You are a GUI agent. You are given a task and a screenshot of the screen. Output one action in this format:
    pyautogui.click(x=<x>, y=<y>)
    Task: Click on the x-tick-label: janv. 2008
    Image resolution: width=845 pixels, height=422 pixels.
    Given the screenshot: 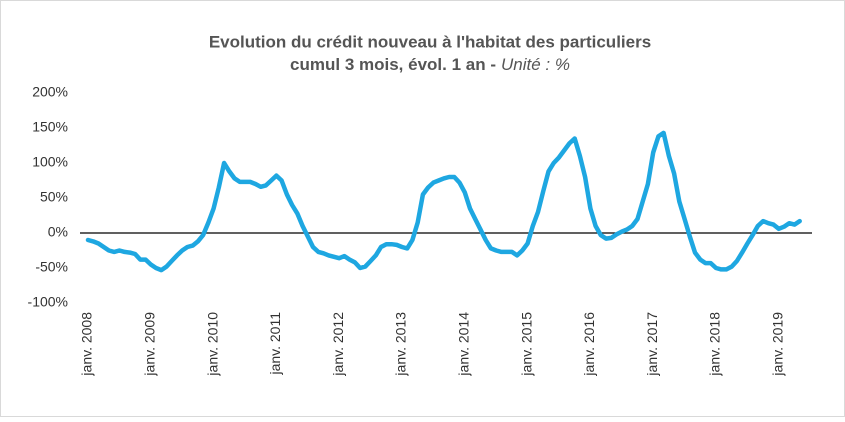 What is the action you would take?
    pyautogui.click(x=87, y=344)
    